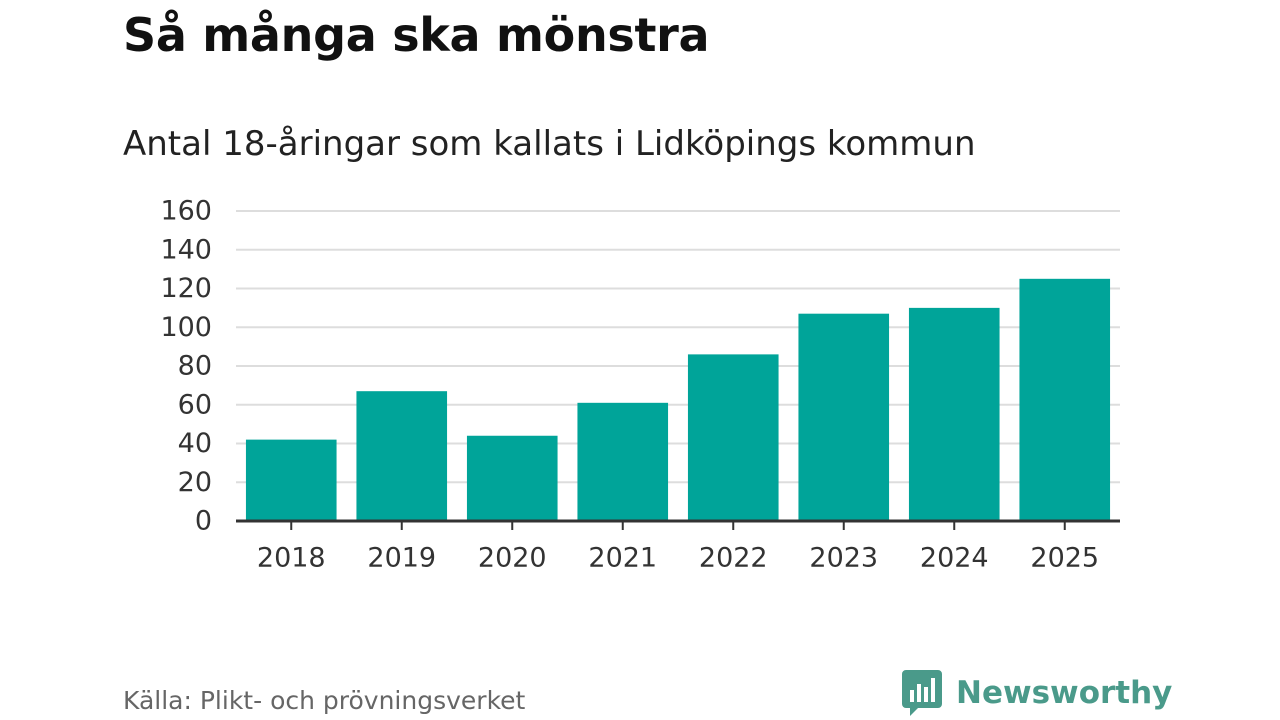 Image resolution: width=1280 pixels, height=720 pixels. What do you see at coordinates (844, 417) in the screenshot?
I see `bar-2023` at bounding box center [844, 417].